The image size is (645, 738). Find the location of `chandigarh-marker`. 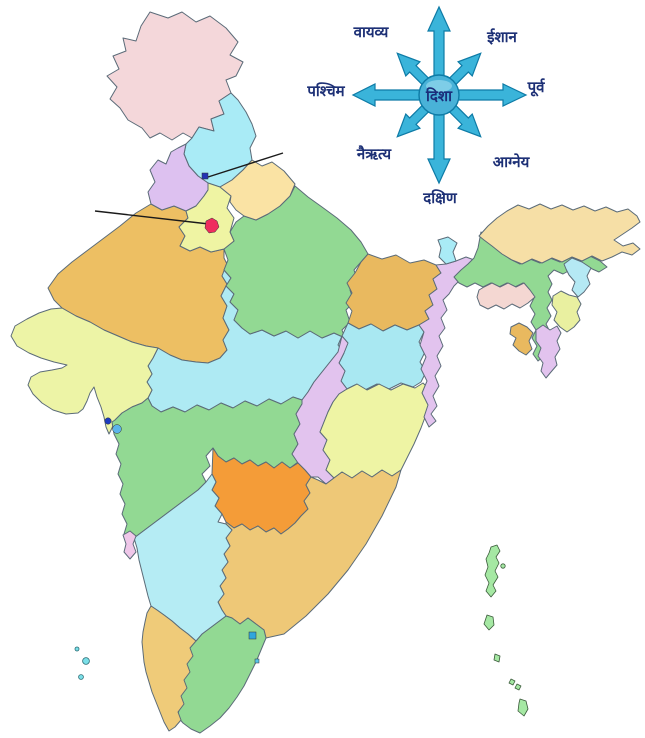

chandigarh-marker is located at coordinates (205, 176).